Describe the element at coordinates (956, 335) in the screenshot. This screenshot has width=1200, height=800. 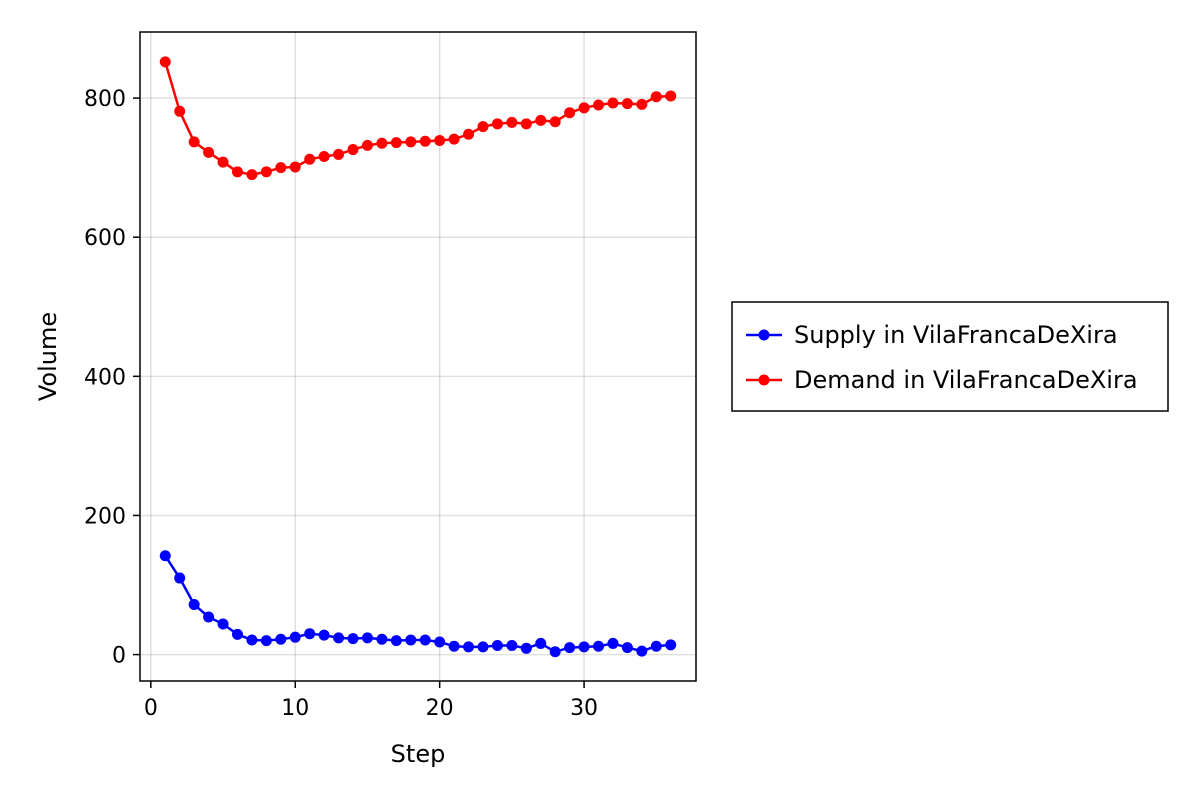
I see `legend-label: Supply in VilaFrancaDeXira` at that location.